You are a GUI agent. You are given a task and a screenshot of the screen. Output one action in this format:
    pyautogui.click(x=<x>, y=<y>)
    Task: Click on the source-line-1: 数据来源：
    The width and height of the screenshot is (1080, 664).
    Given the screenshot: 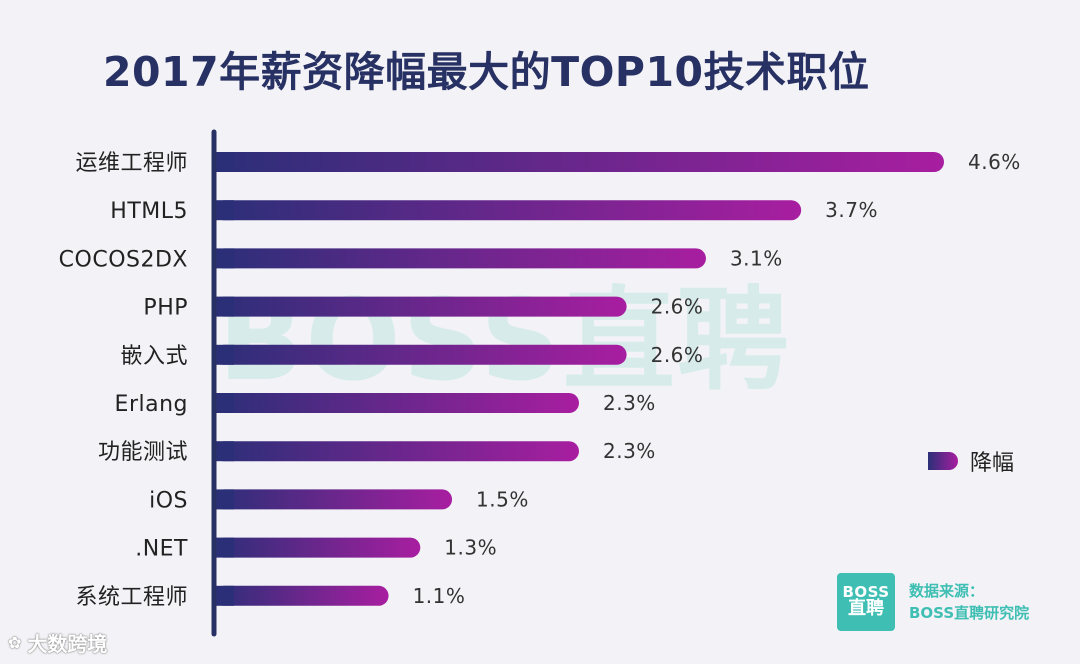 What is the action you would take?
    pyautogui.click(x=947, y=590)
    